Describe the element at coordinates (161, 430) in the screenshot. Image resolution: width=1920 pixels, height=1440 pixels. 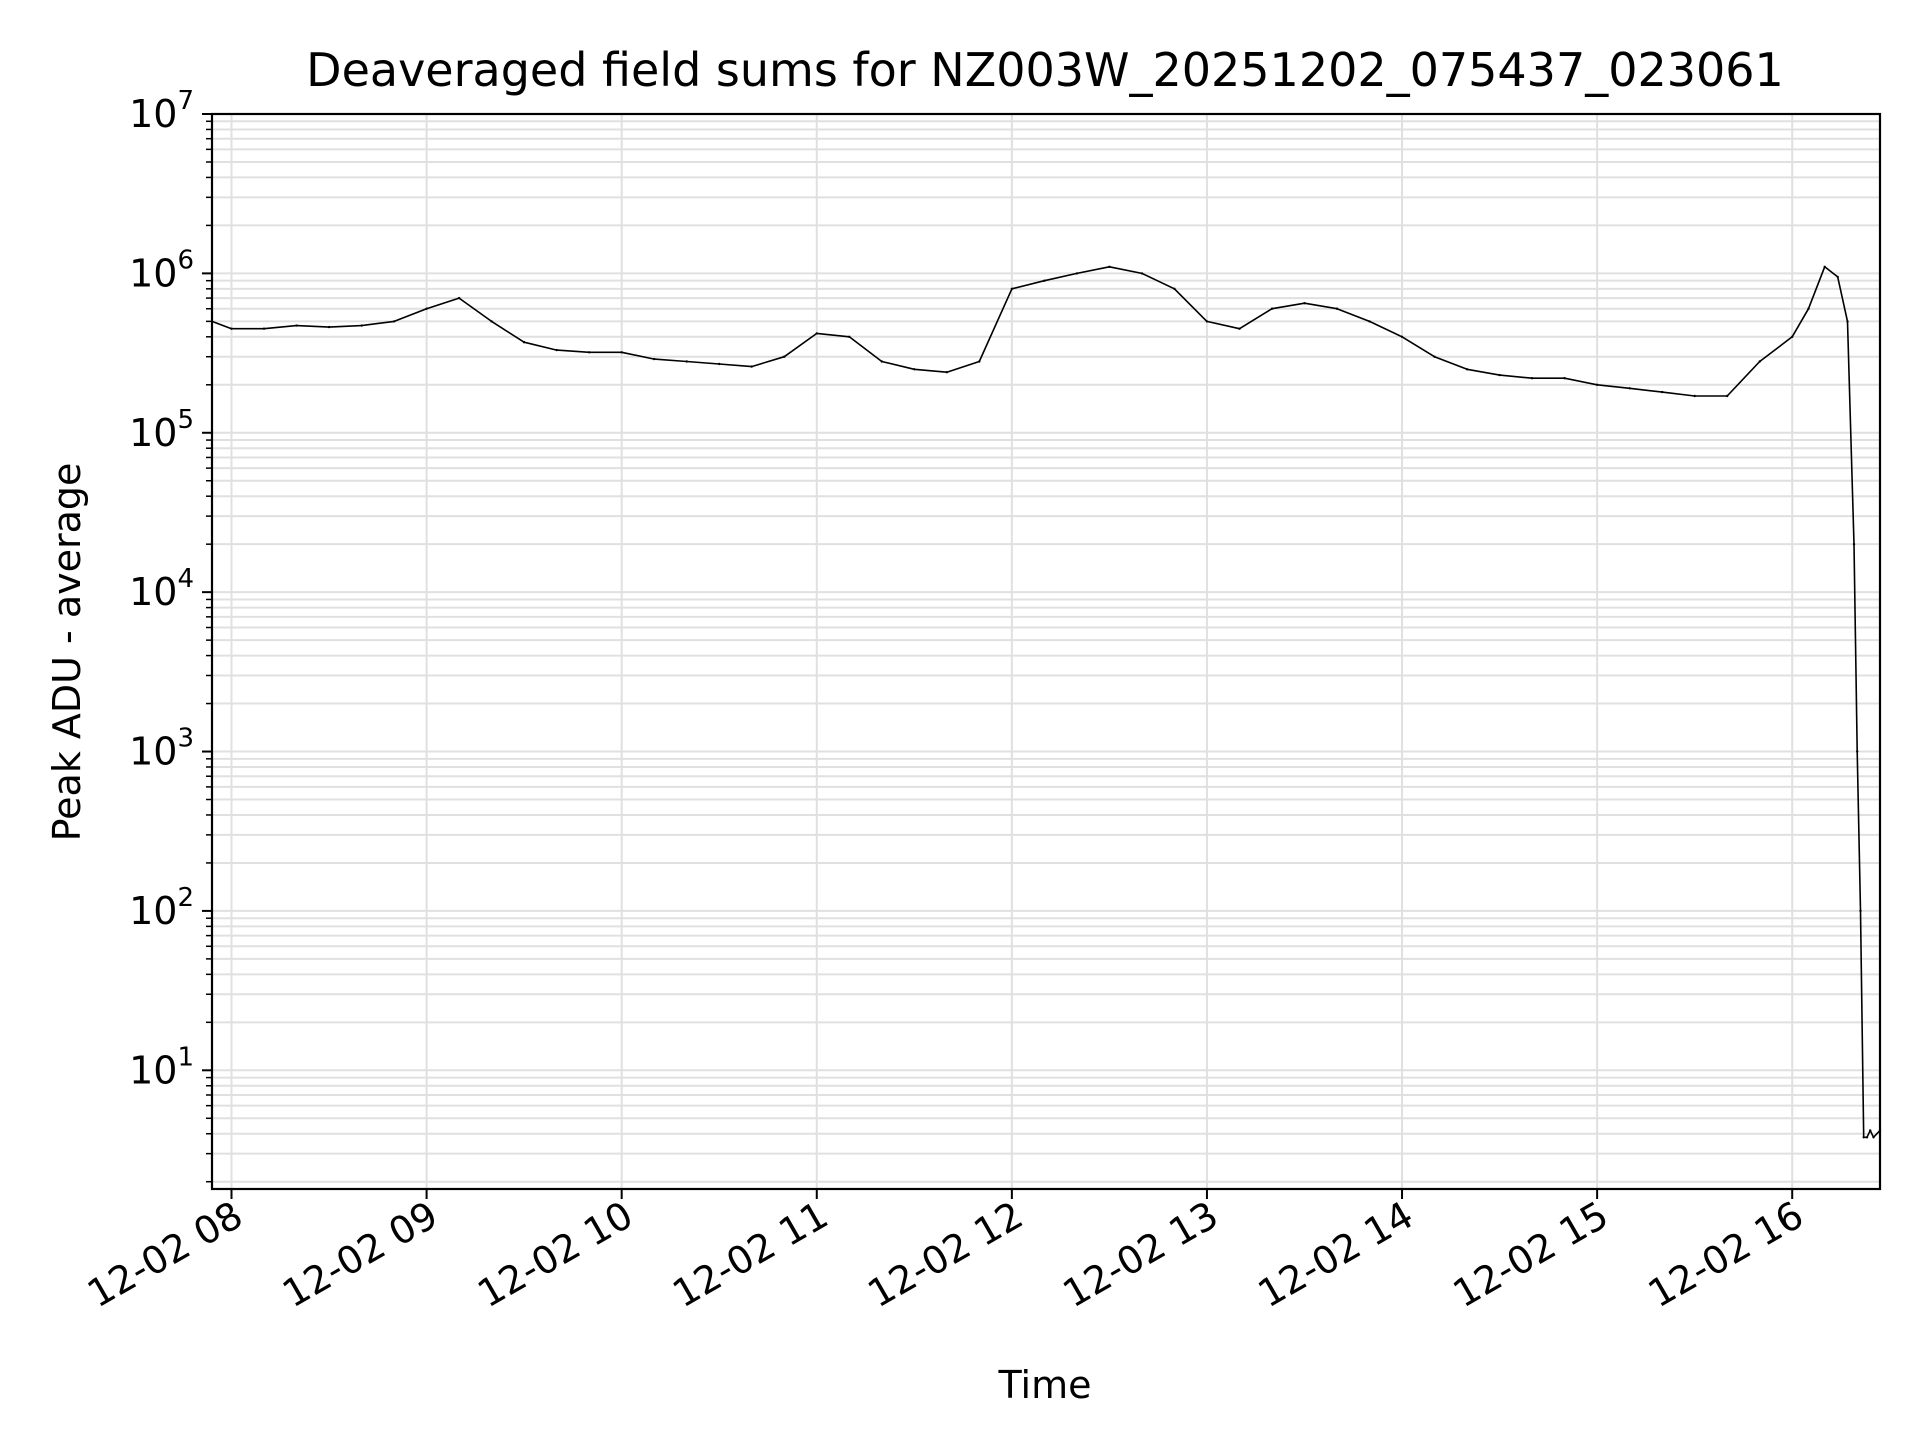
I see `y-tick-label: 10⁵` at that location.